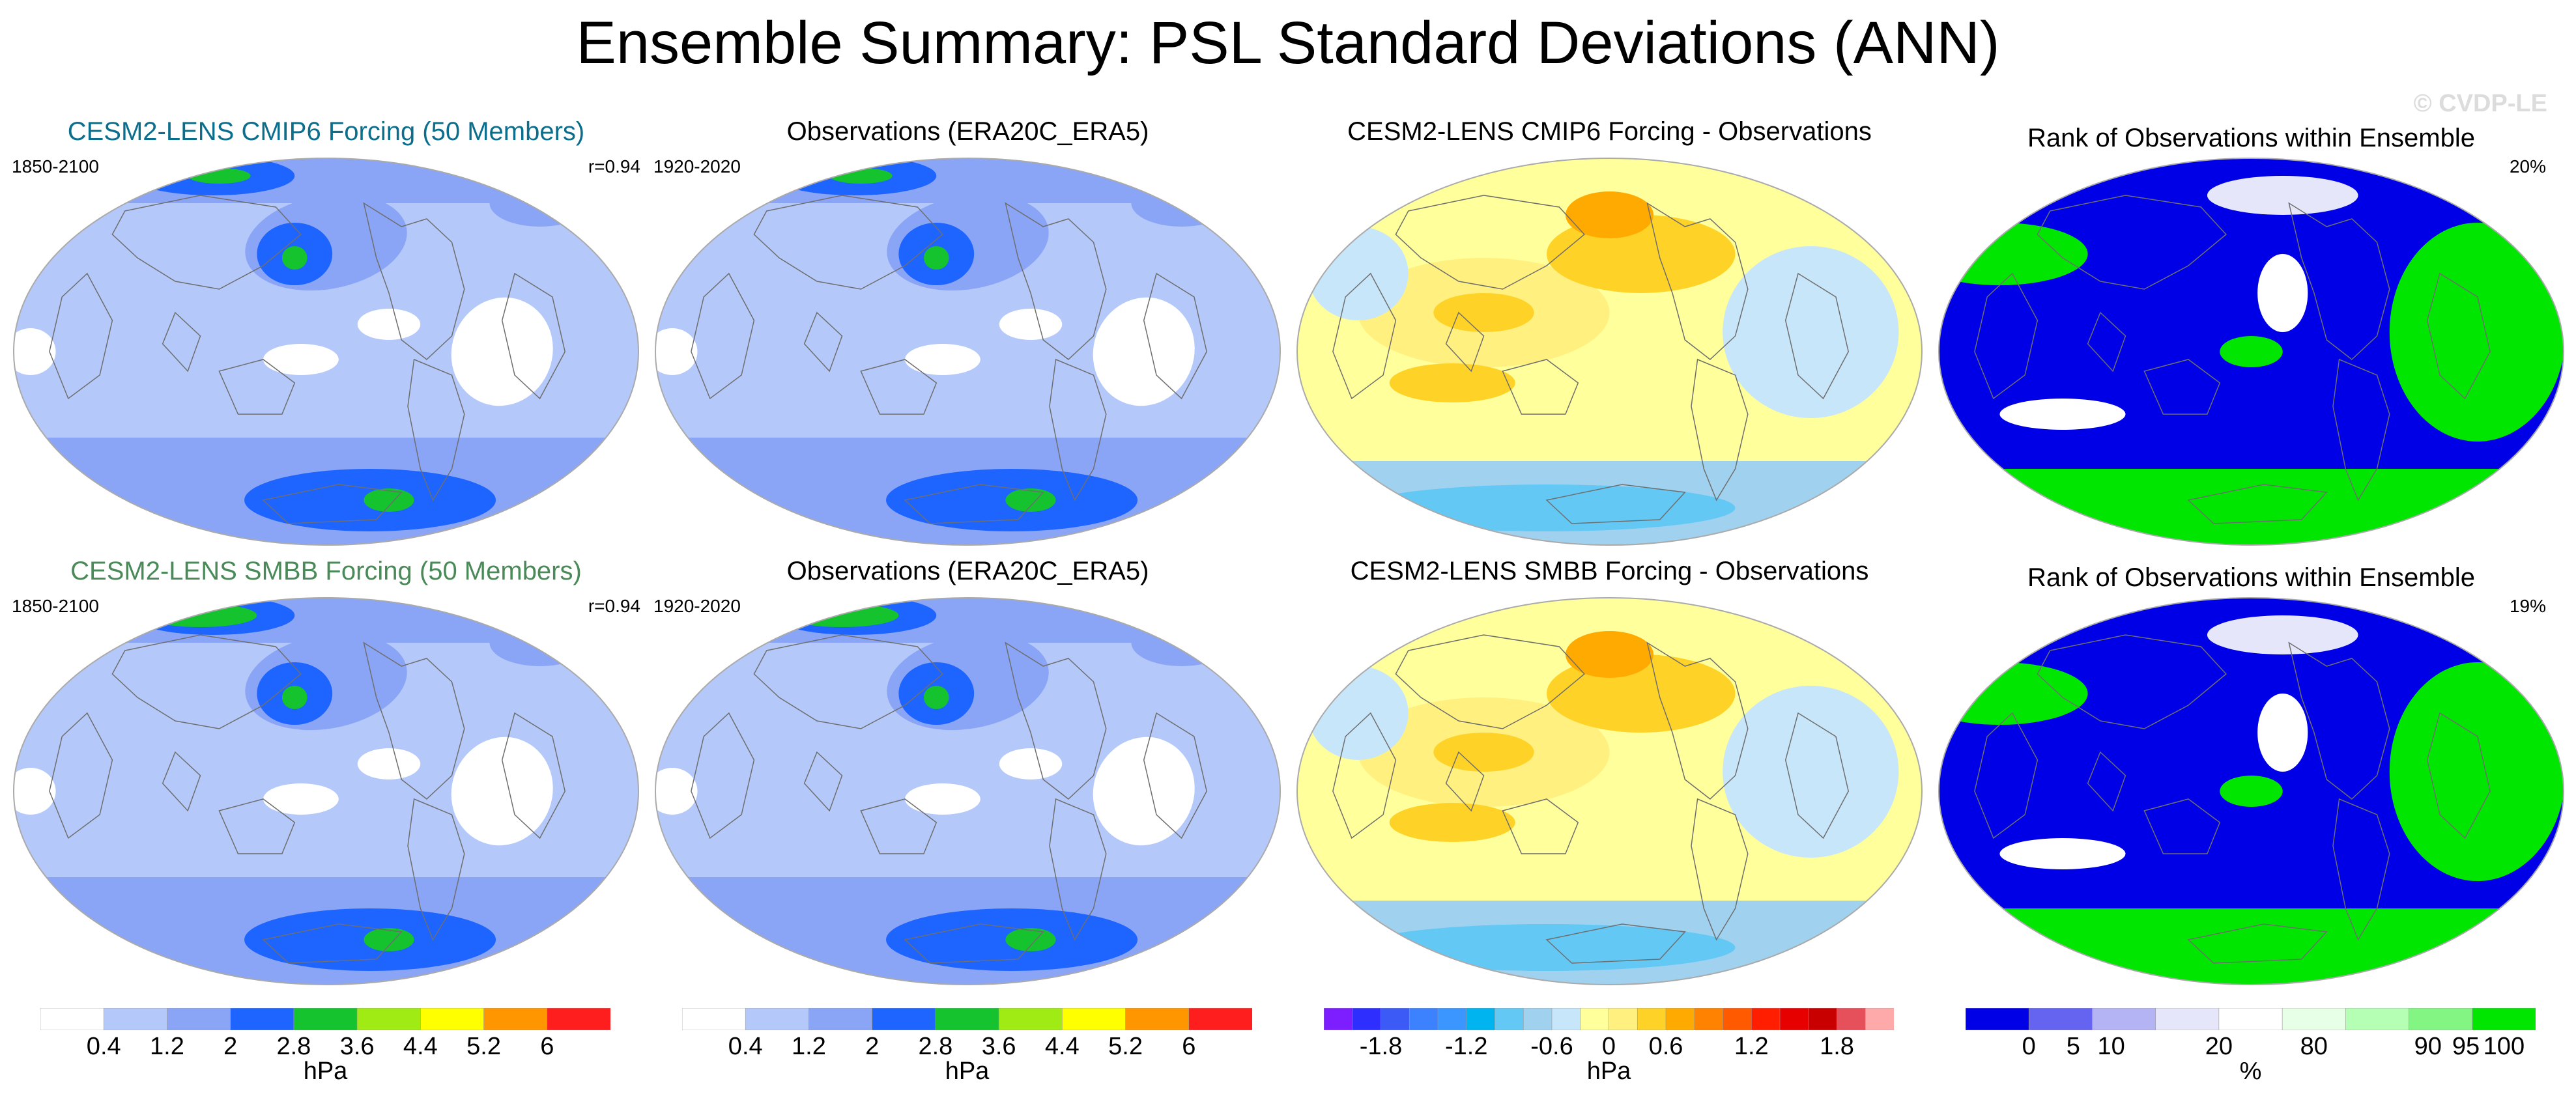 The image size is (2576, 1109). What do you see at coordinates (547, 1047) in the screenshot?
I see `colorbar-tick-label: 6` at bounding box center [547, 1047].